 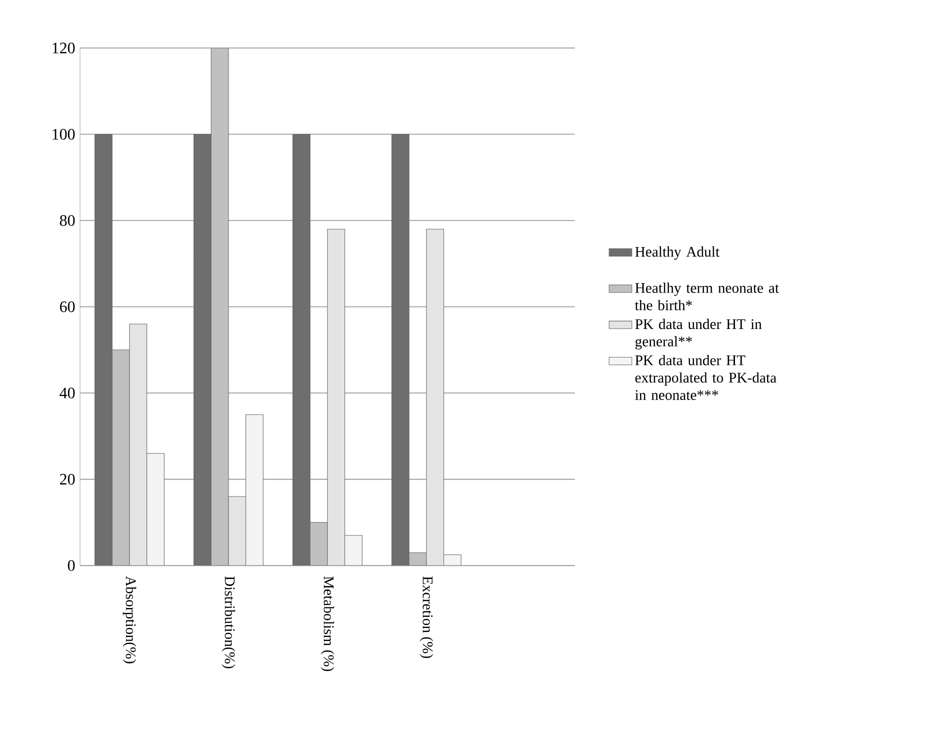 I want to click on y-tick-label: 20, so click(x=67, y=479).